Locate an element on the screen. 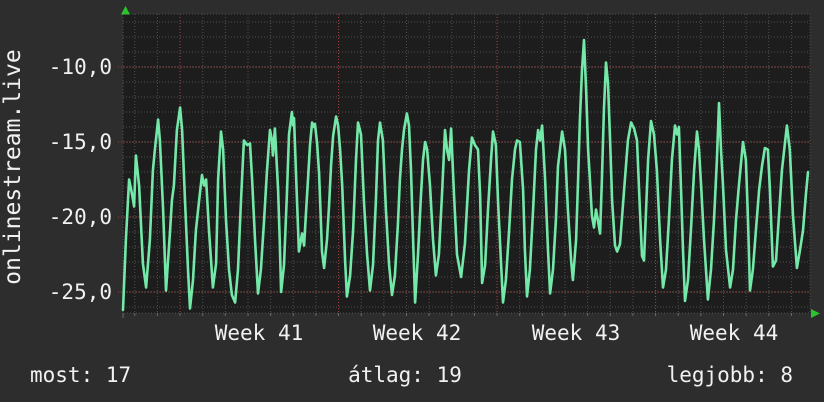 This screenshot has width=824, height=402. y-axis-label: -15,0 is located at coordinates (80, 142).